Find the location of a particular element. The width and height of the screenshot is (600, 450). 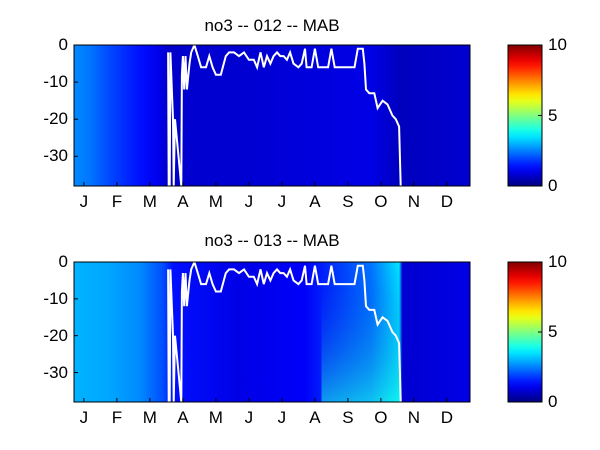

panel-title: no3 -- 012 -- MAB is located at coordinates (272, 25).